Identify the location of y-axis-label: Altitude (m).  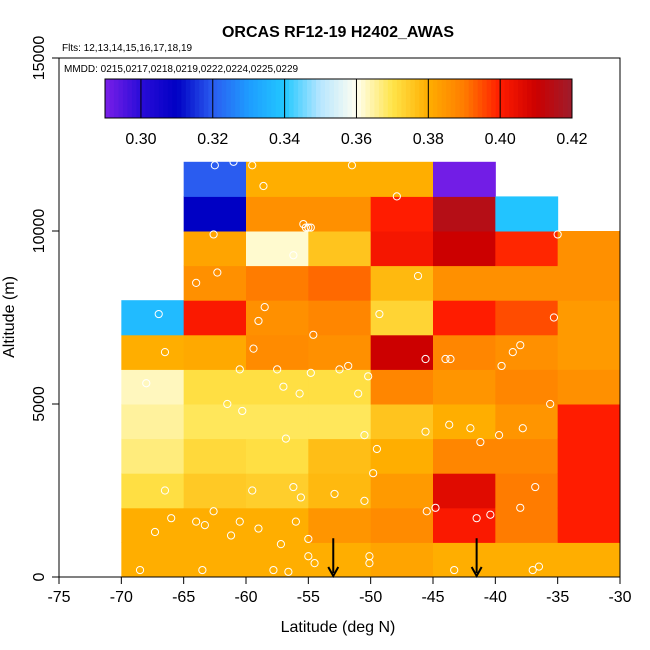
(9, 317).